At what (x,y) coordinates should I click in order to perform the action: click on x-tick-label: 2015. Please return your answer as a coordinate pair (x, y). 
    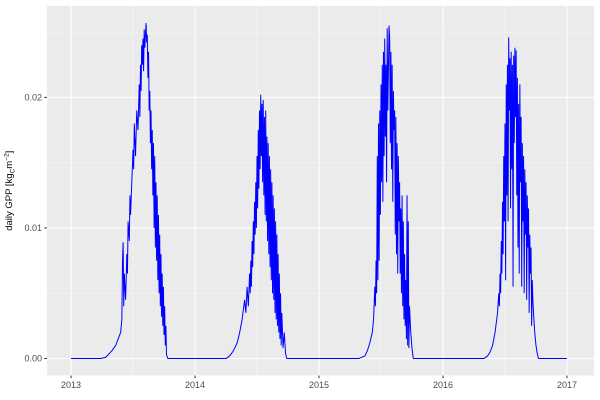
    Looking at the image, I should click on (319, 385).